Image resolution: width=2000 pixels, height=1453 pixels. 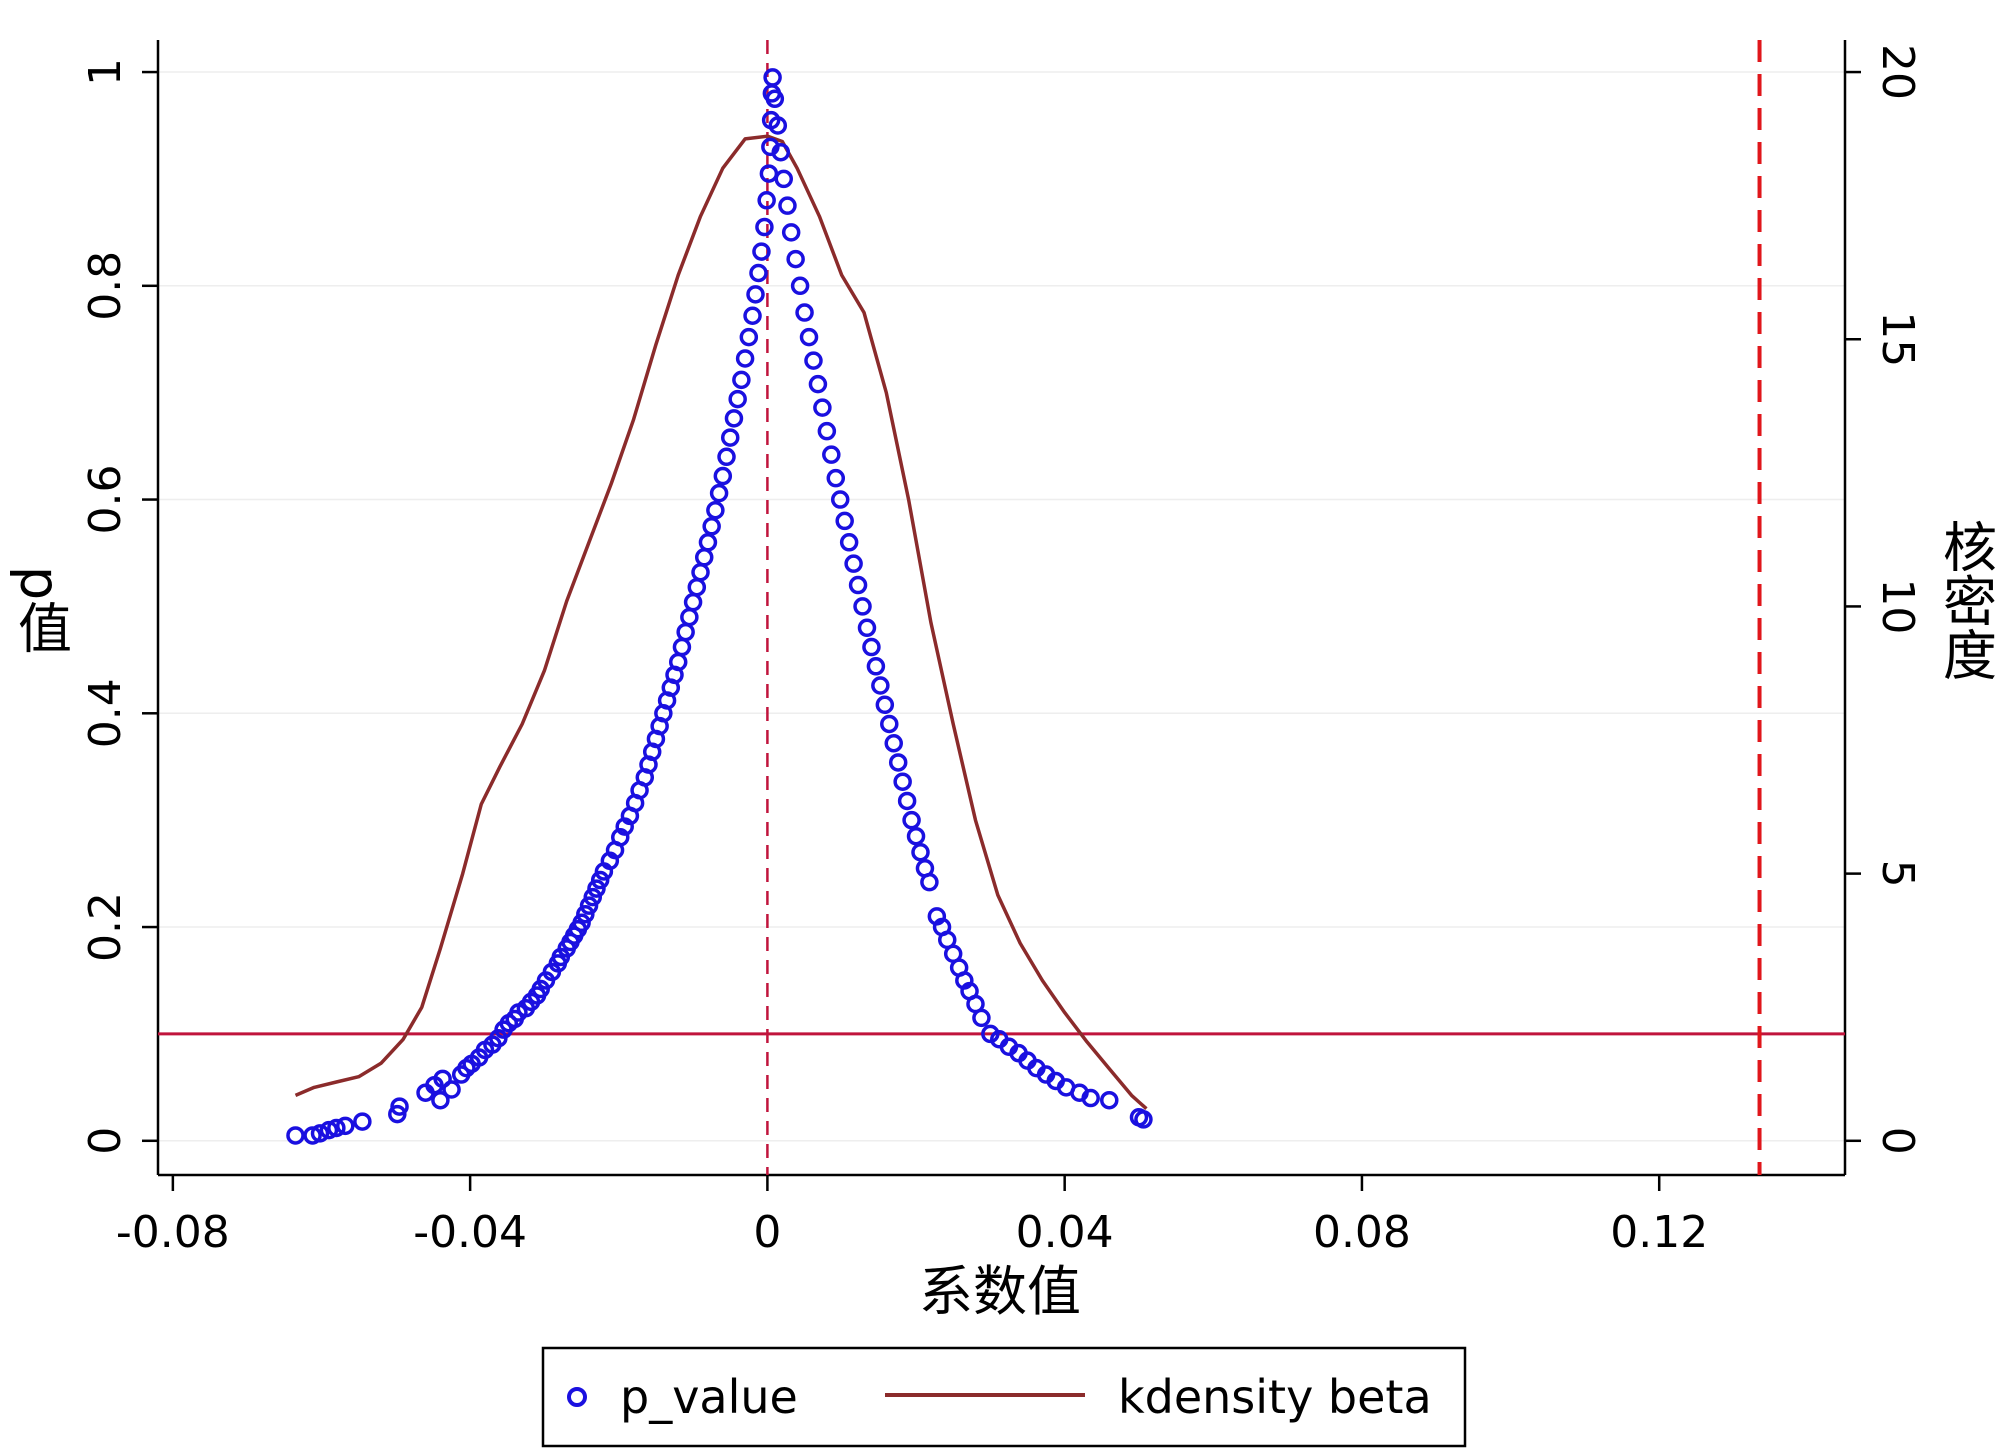 I want to click on right-y-tick-label: 20, so click(x=1897, y=72).